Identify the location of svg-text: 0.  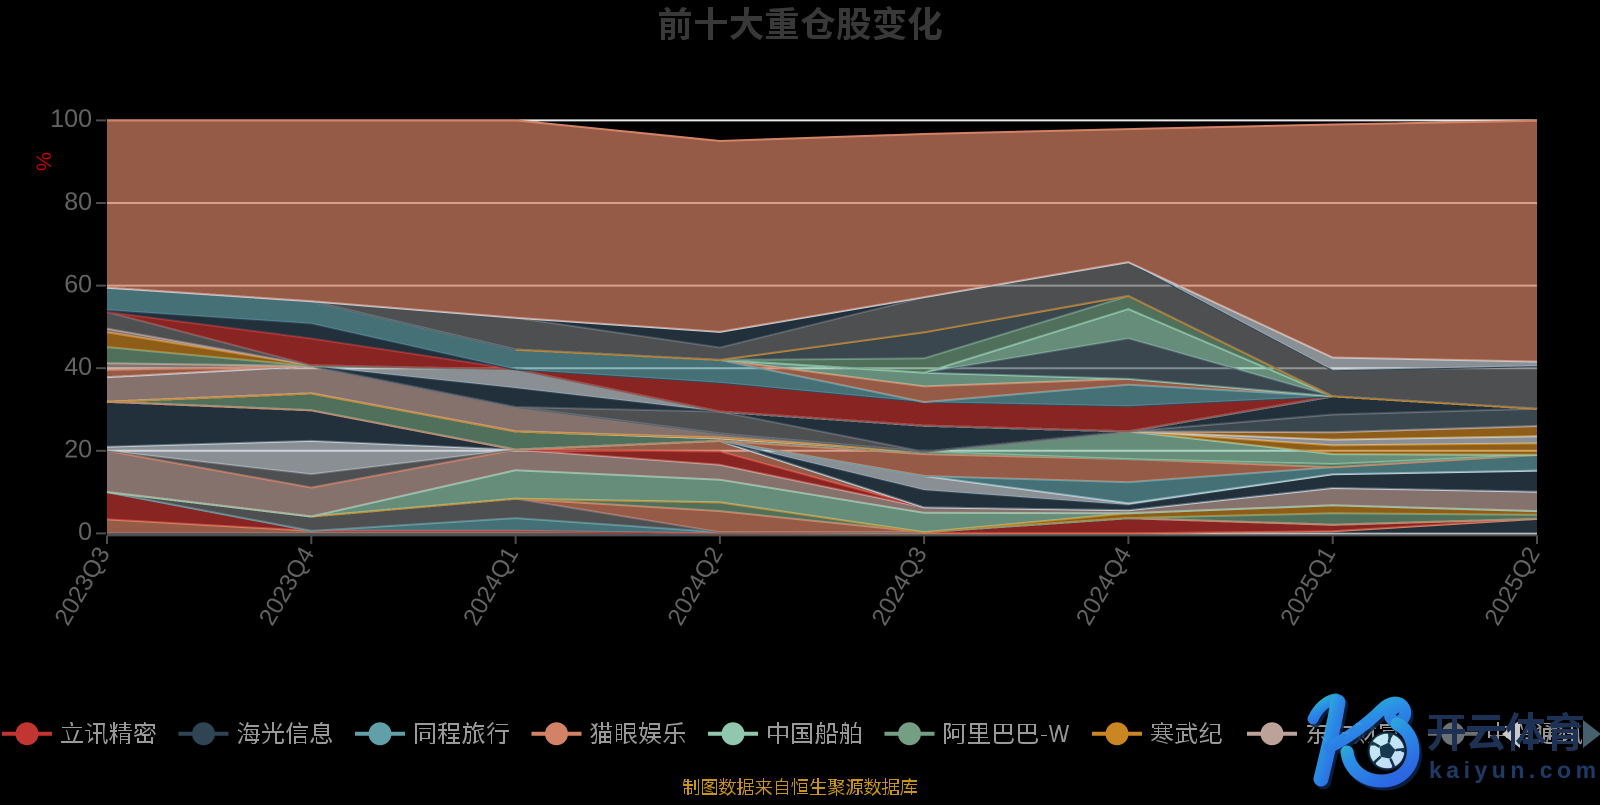
(85, 532).